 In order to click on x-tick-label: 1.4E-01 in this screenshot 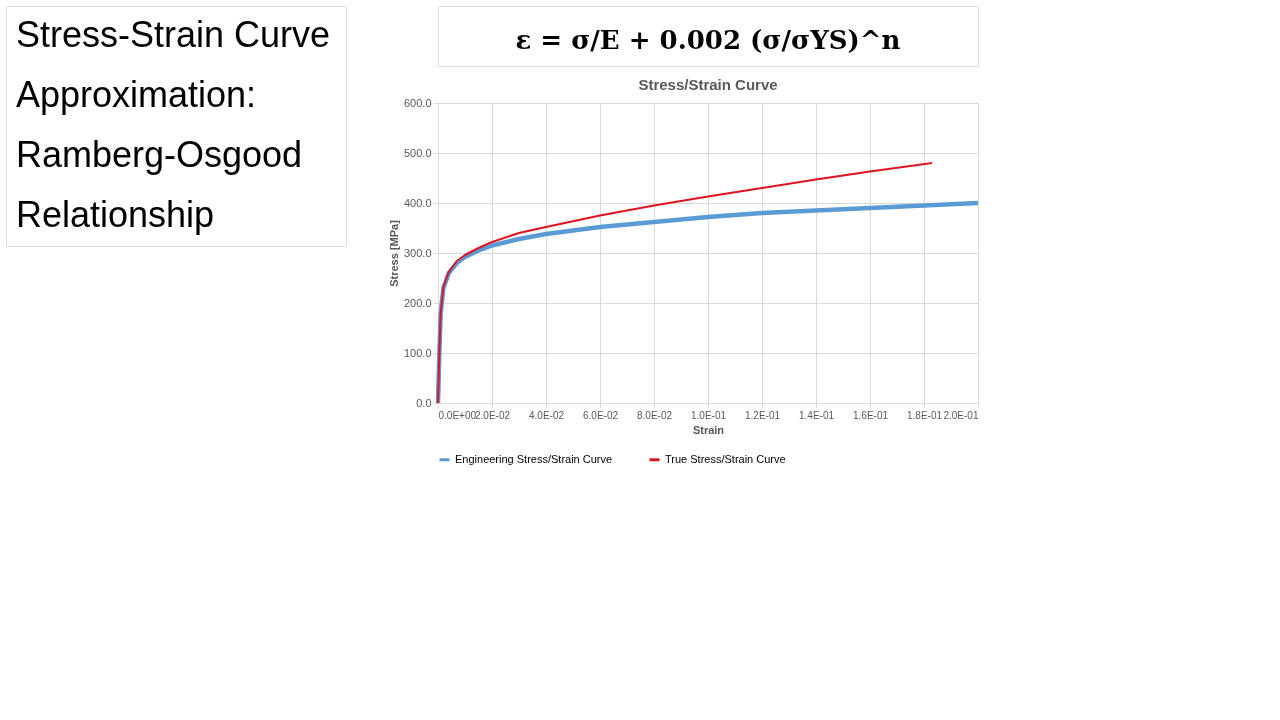, I will do `click(816, 415)`.